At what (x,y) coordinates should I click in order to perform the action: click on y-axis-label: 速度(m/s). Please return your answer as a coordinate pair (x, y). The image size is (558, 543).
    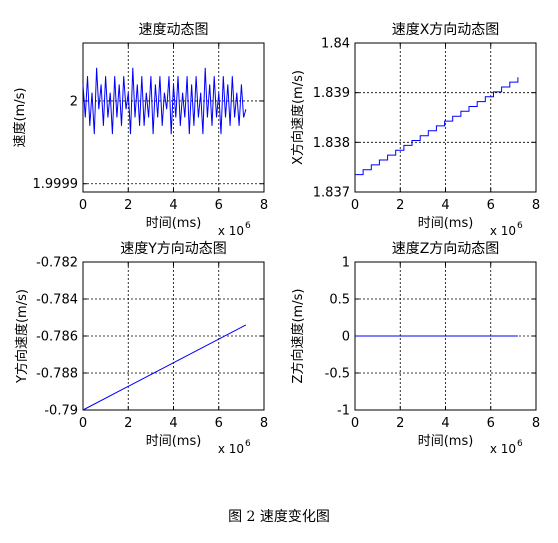
    Looking at the image, I should click on (20, 118).